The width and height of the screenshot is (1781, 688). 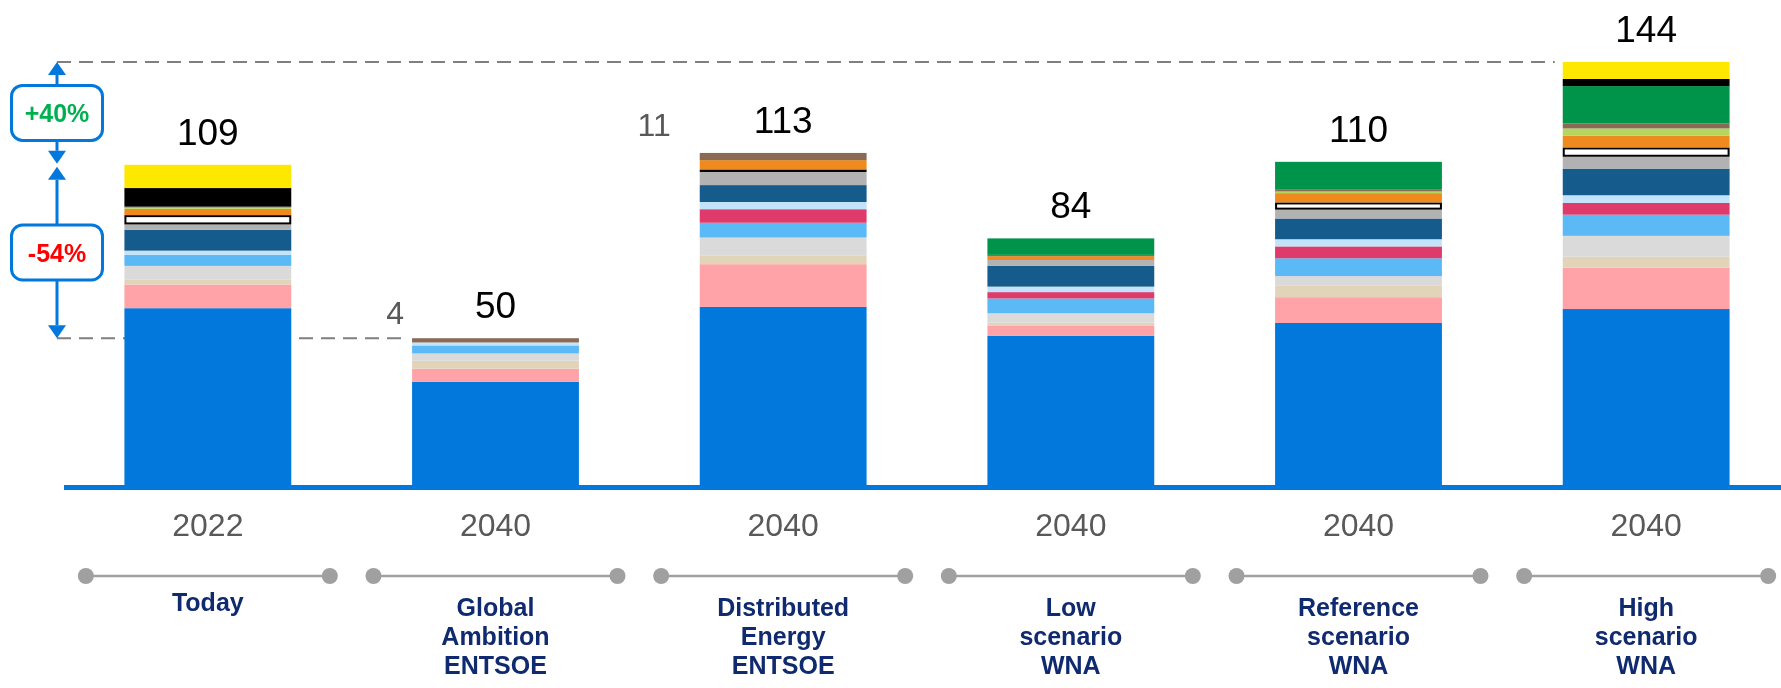 What do you see at coordinates (783, 636) in the screenshot?
I see `text: Distributed Energy ENTSOE` at bounding box center [783, 636].